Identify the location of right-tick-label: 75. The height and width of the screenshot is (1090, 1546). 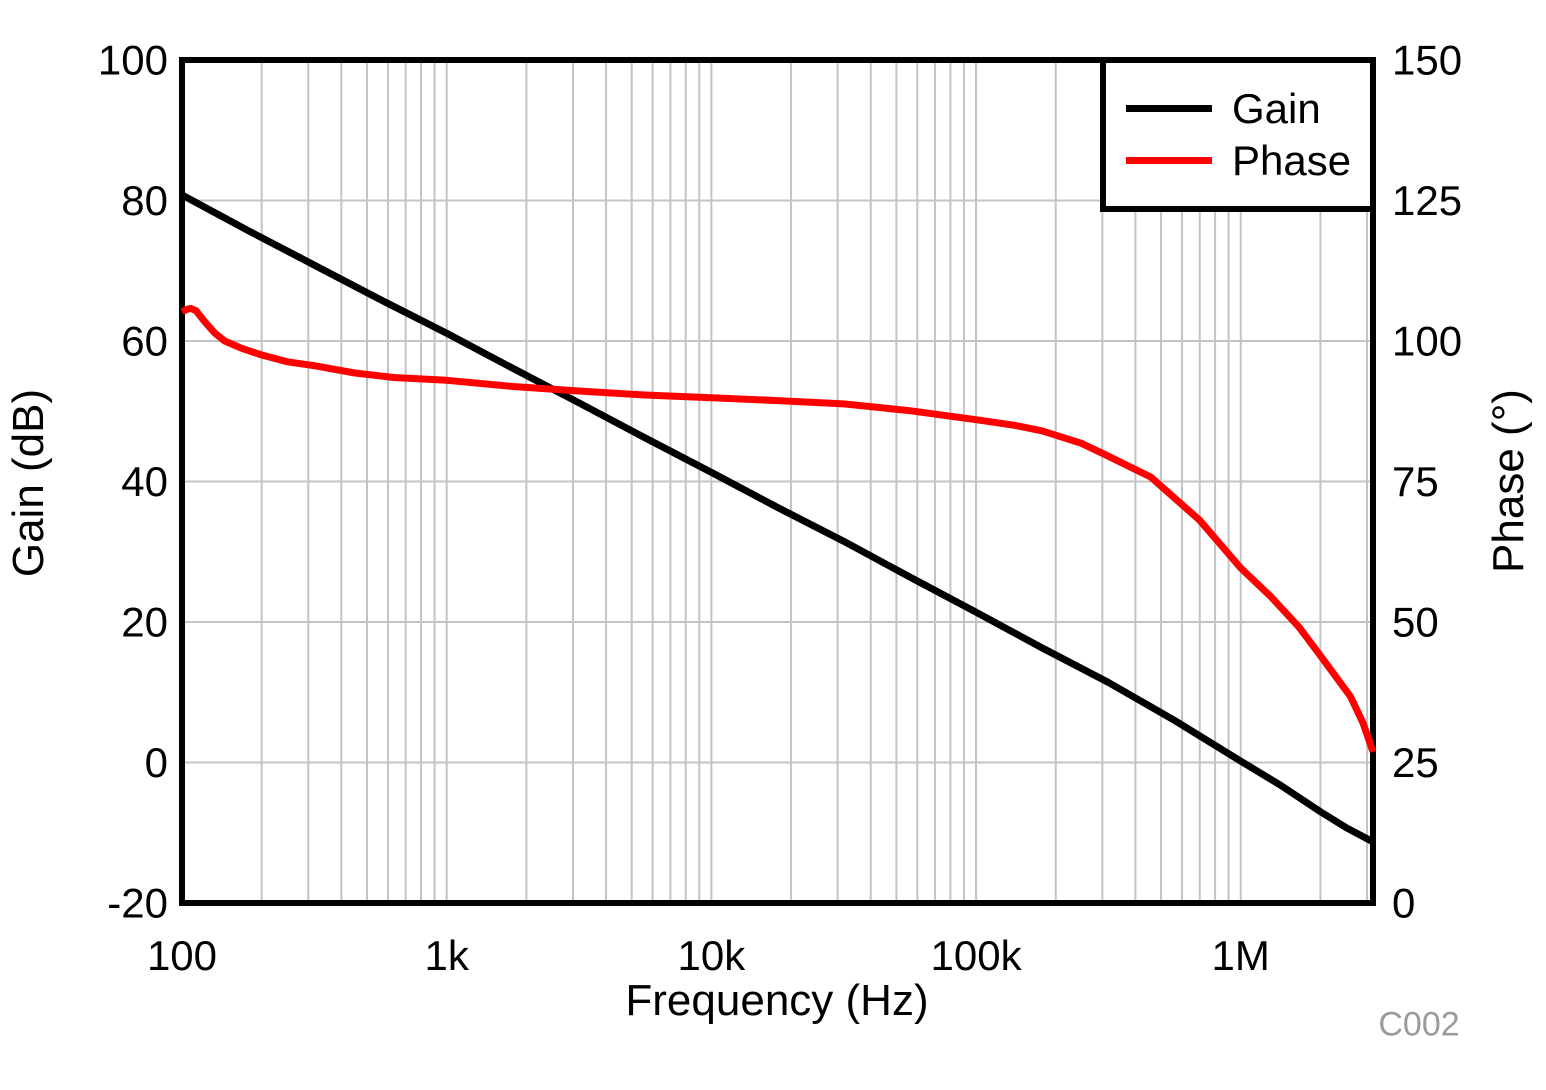
(1415, 481).